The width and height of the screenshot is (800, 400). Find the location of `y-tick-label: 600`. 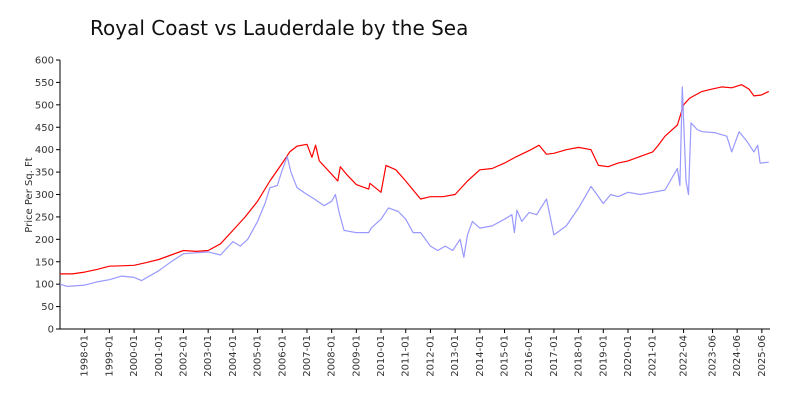

y-tick-label: 600 is located at coordinates (44, 61).